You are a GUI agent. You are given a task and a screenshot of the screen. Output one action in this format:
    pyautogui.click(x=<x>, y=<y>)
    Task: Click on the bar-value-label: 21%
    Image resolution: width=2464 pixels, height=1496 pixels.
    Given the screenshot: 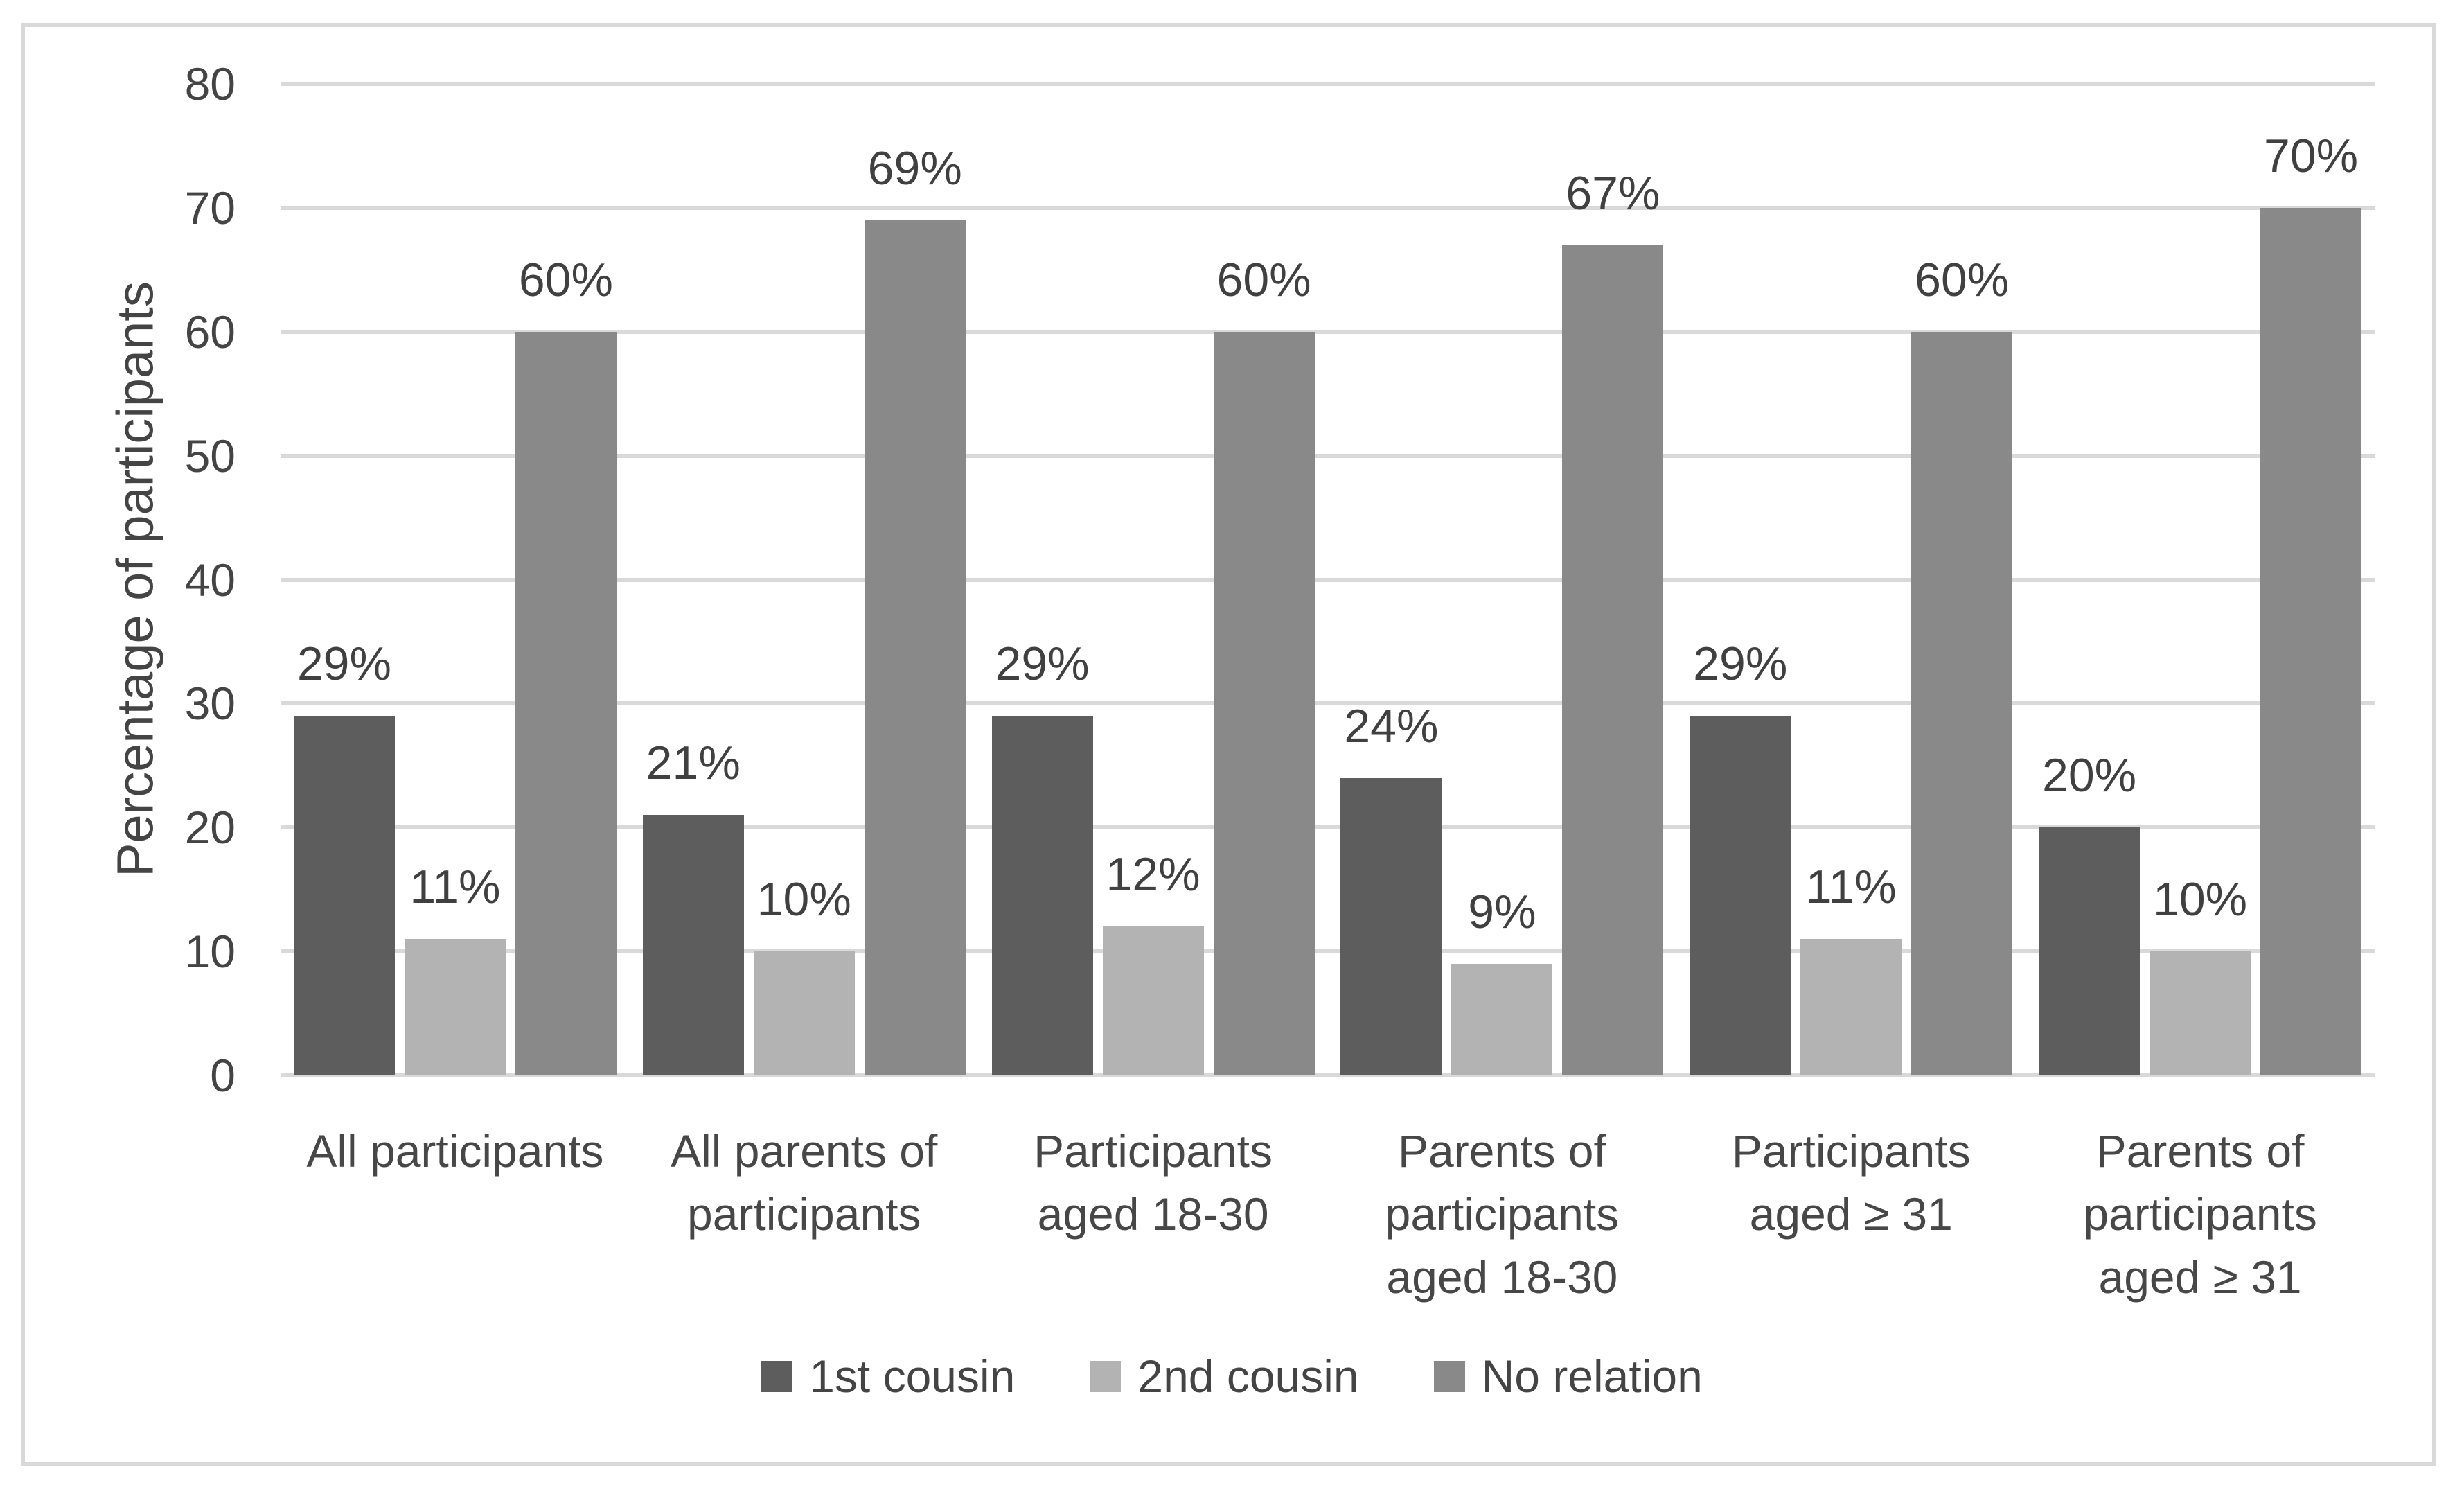 What is the action you would take?
    pyautogui.click(x=694, y=763)
    